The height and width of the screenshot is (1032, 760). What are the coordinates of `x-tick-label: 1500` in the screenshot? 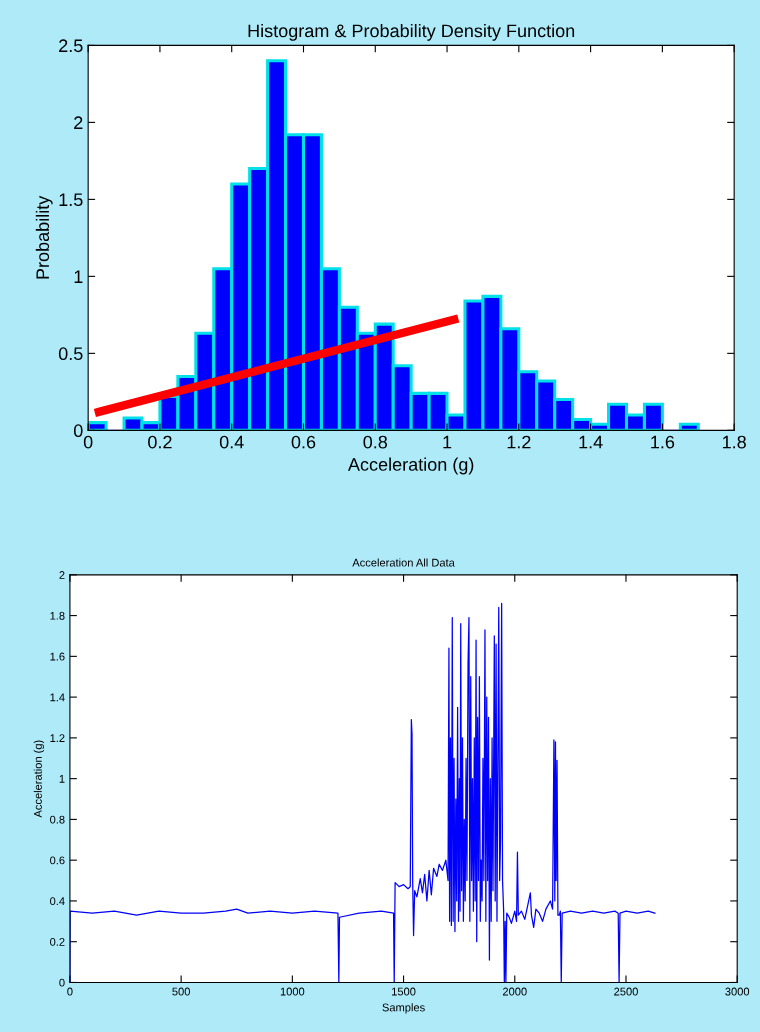 It's located at (404, 991).